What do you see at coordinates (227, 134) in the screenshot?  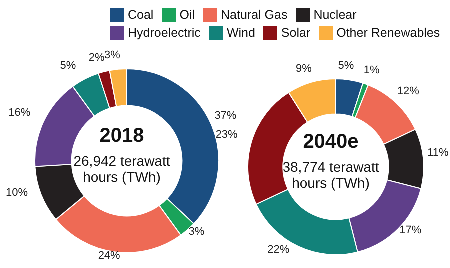 I see `data-label: 23%` at bounding box center [227, 134].